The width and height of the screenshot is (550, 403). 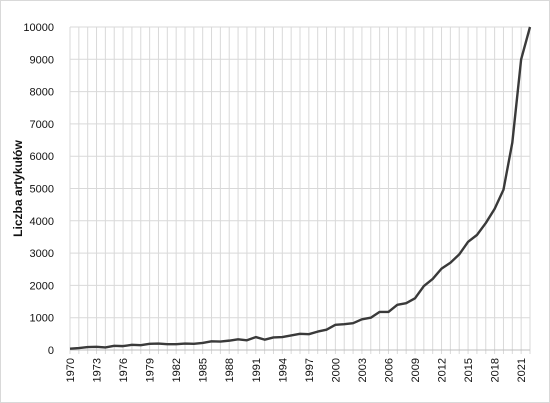 What do you see at coordinates (230, 370) in the screenshot?
I see `x-tick-label: 1988` at bounding box center [230, 370].